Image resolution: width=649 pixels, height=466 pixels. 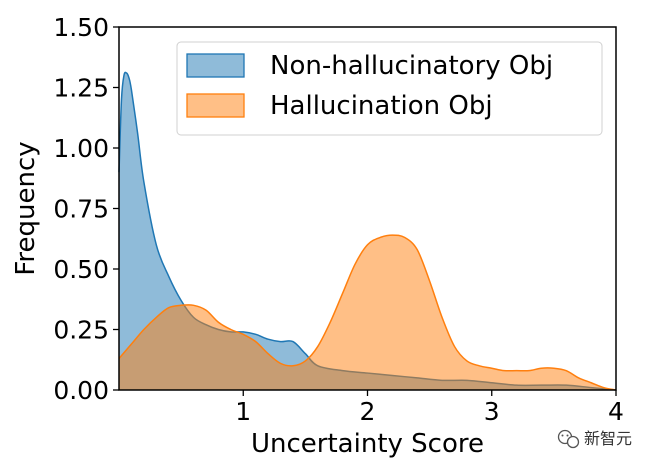 I want to click on x-tick-label: 3, so click(x=492, y=411).